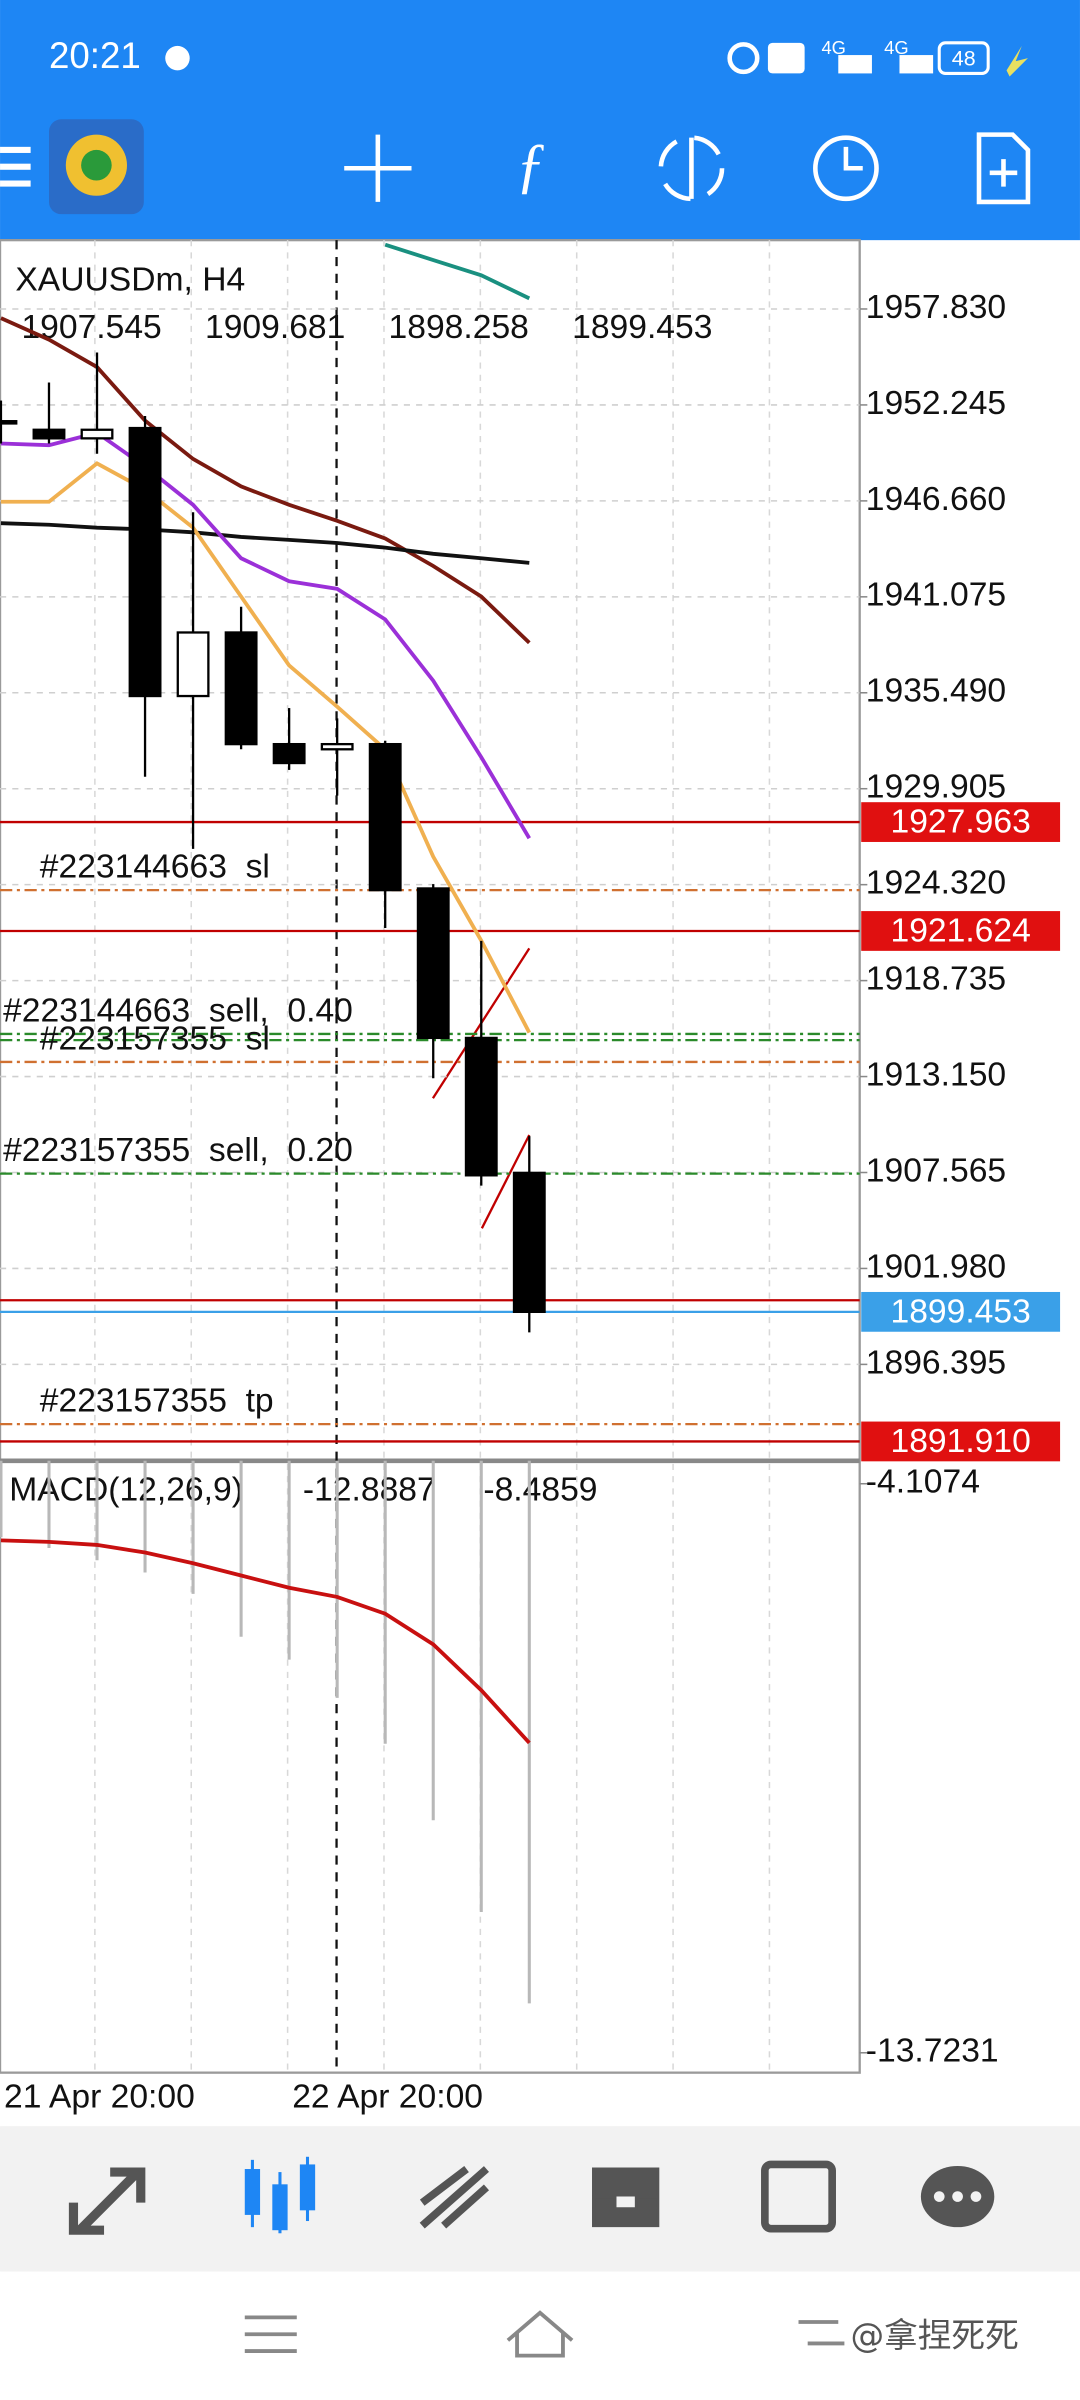  I want to click on bottom-nav, so click(540, 2199).